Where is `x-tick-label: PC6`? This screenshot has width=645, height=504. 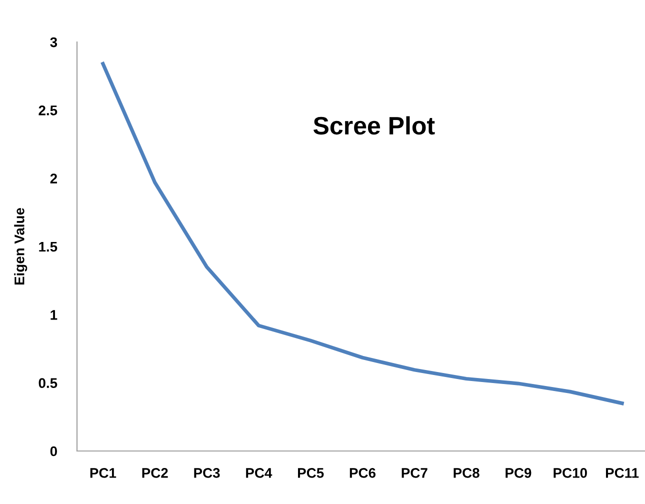
x-tick-label: PC6 is located at coordinates (363, 473).